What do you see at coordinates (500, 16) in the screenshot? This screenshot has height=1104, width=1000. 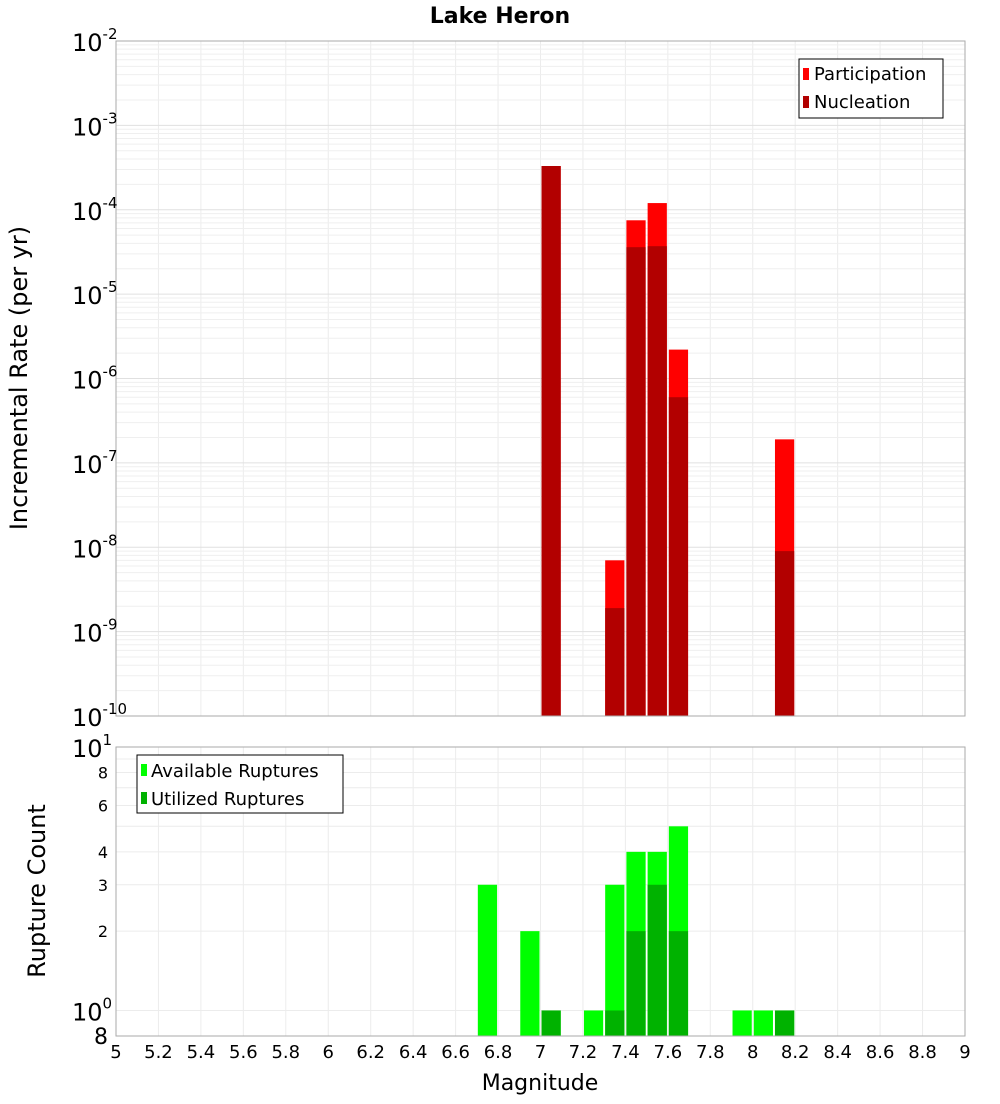 I see `chart-title: Lake Heron` at bounding box center [500, 16].